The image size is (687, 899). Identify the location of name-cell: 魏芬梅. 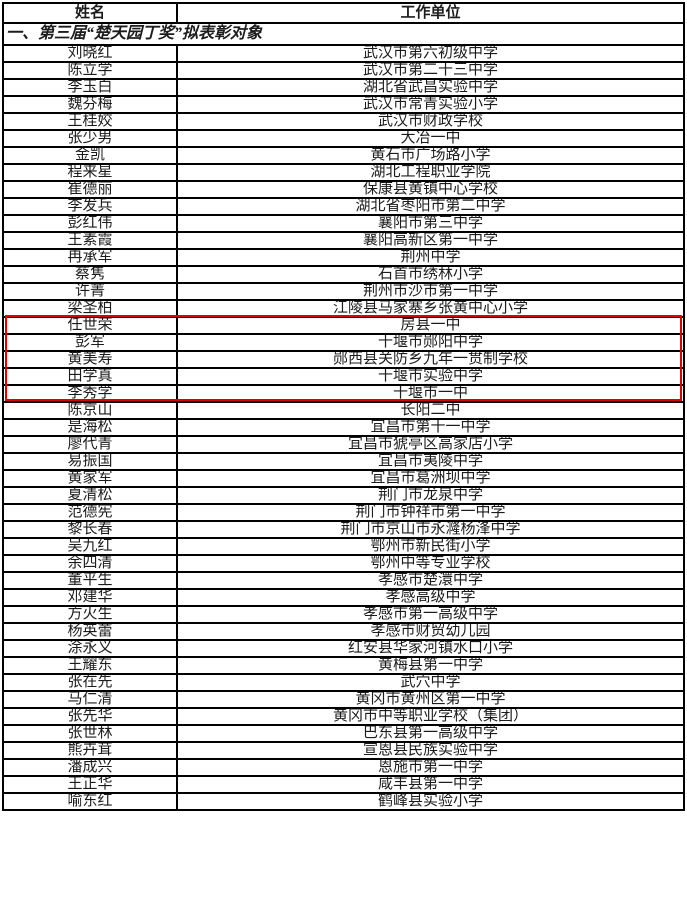
(90, 104).